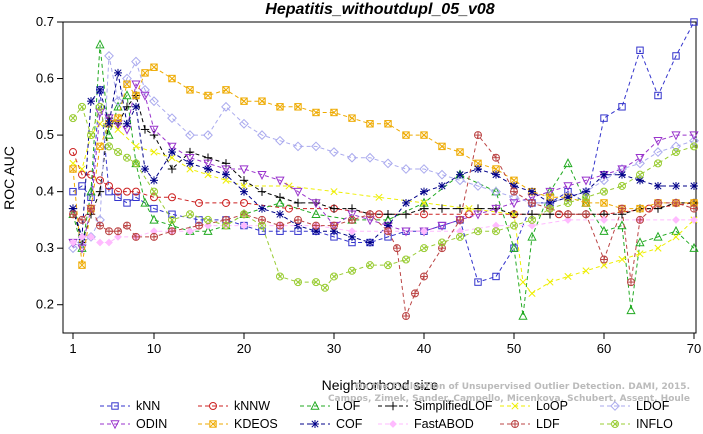  Describe the element at coordinates (45, 78) in the screenshot. I see `y-tick-label: 0.6` at that location.